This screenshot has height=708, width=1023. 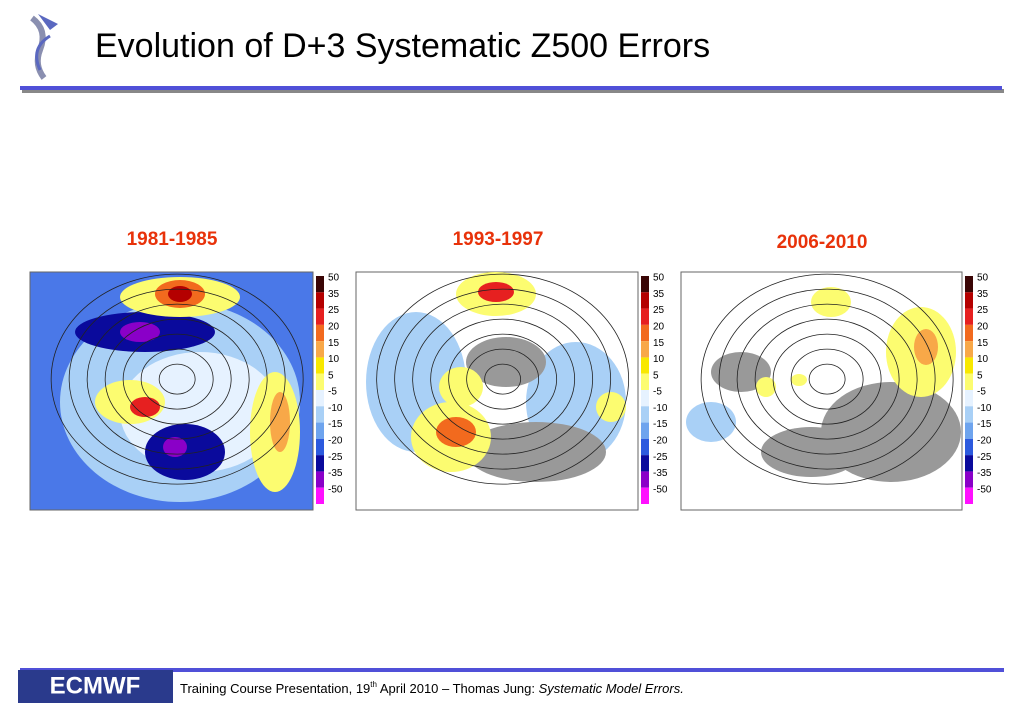 I want to click on logo-text: ECMWF, so click(x=95, y=685).